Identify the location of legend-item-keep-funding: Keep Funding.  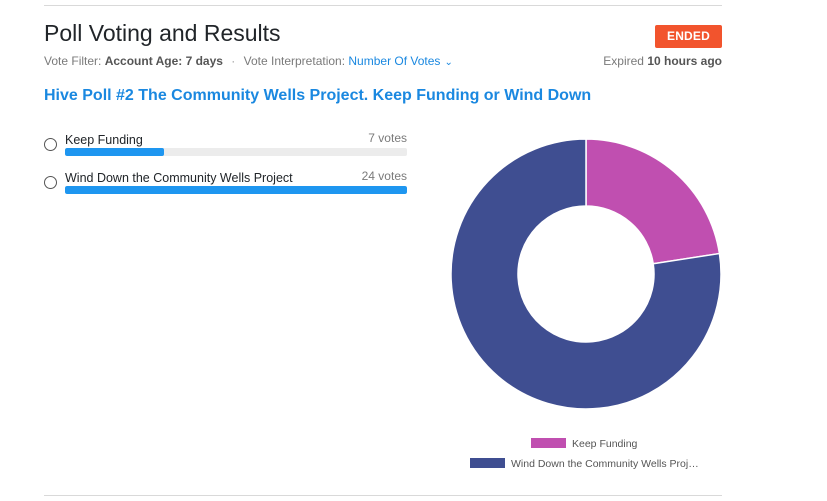
(584, 444).